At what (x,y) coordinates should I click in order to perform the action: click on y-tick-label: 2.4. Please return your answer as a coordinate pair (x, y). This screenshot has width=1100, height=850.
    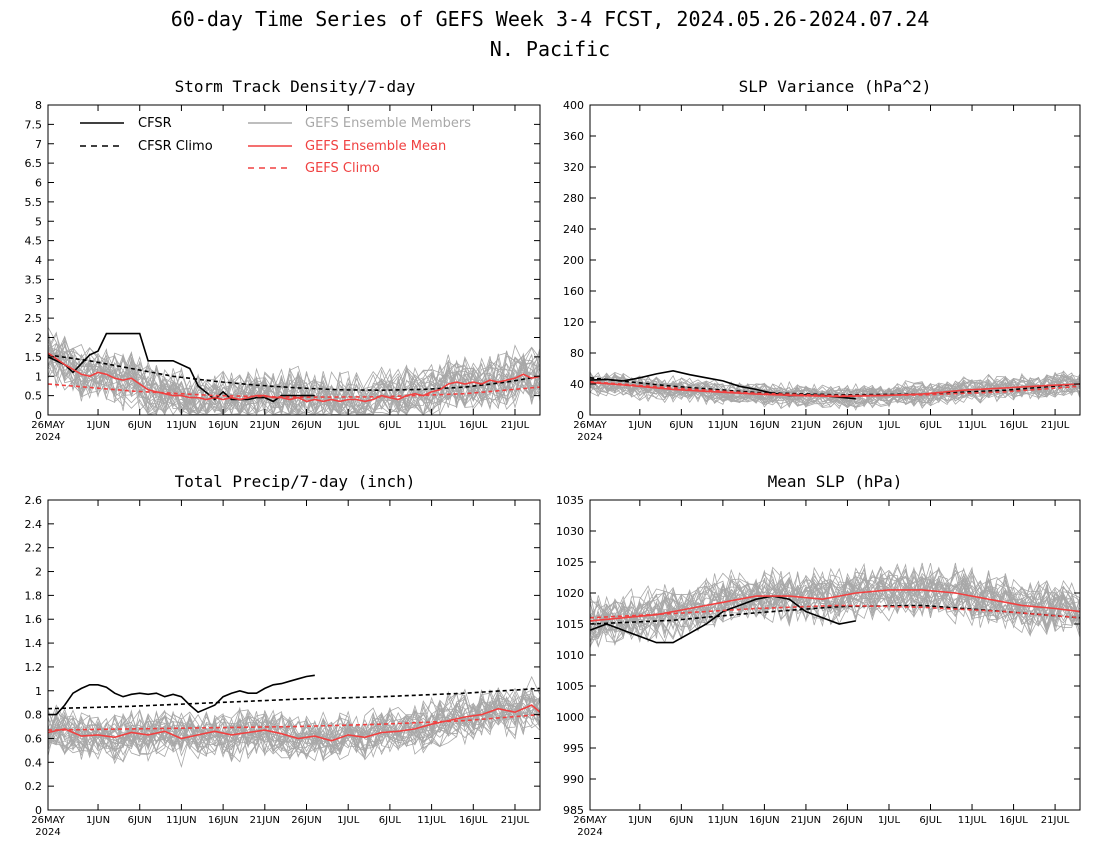
    Looking at the image, I should click on (34, 524).